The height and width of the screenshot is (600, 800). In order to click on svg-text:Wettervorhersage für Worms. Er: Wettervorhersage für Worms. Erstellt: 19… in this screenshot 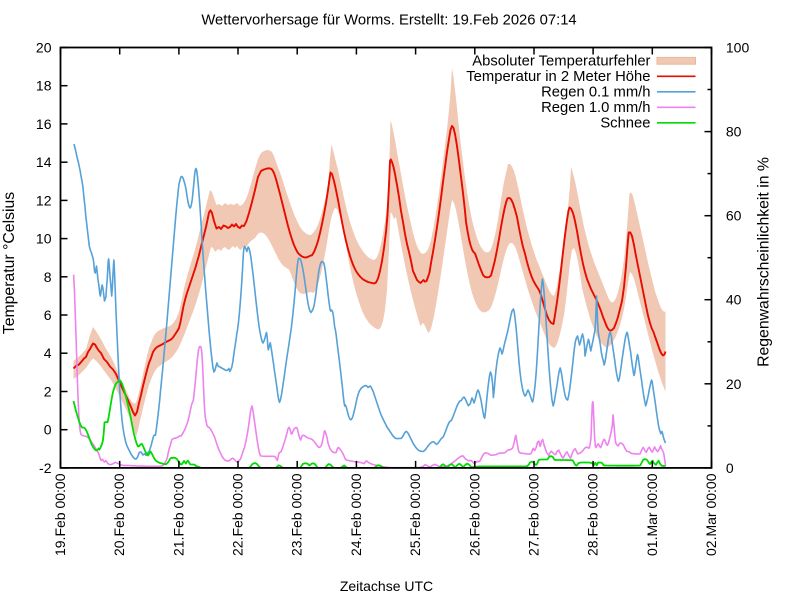, I will do `click(388, 21)`.